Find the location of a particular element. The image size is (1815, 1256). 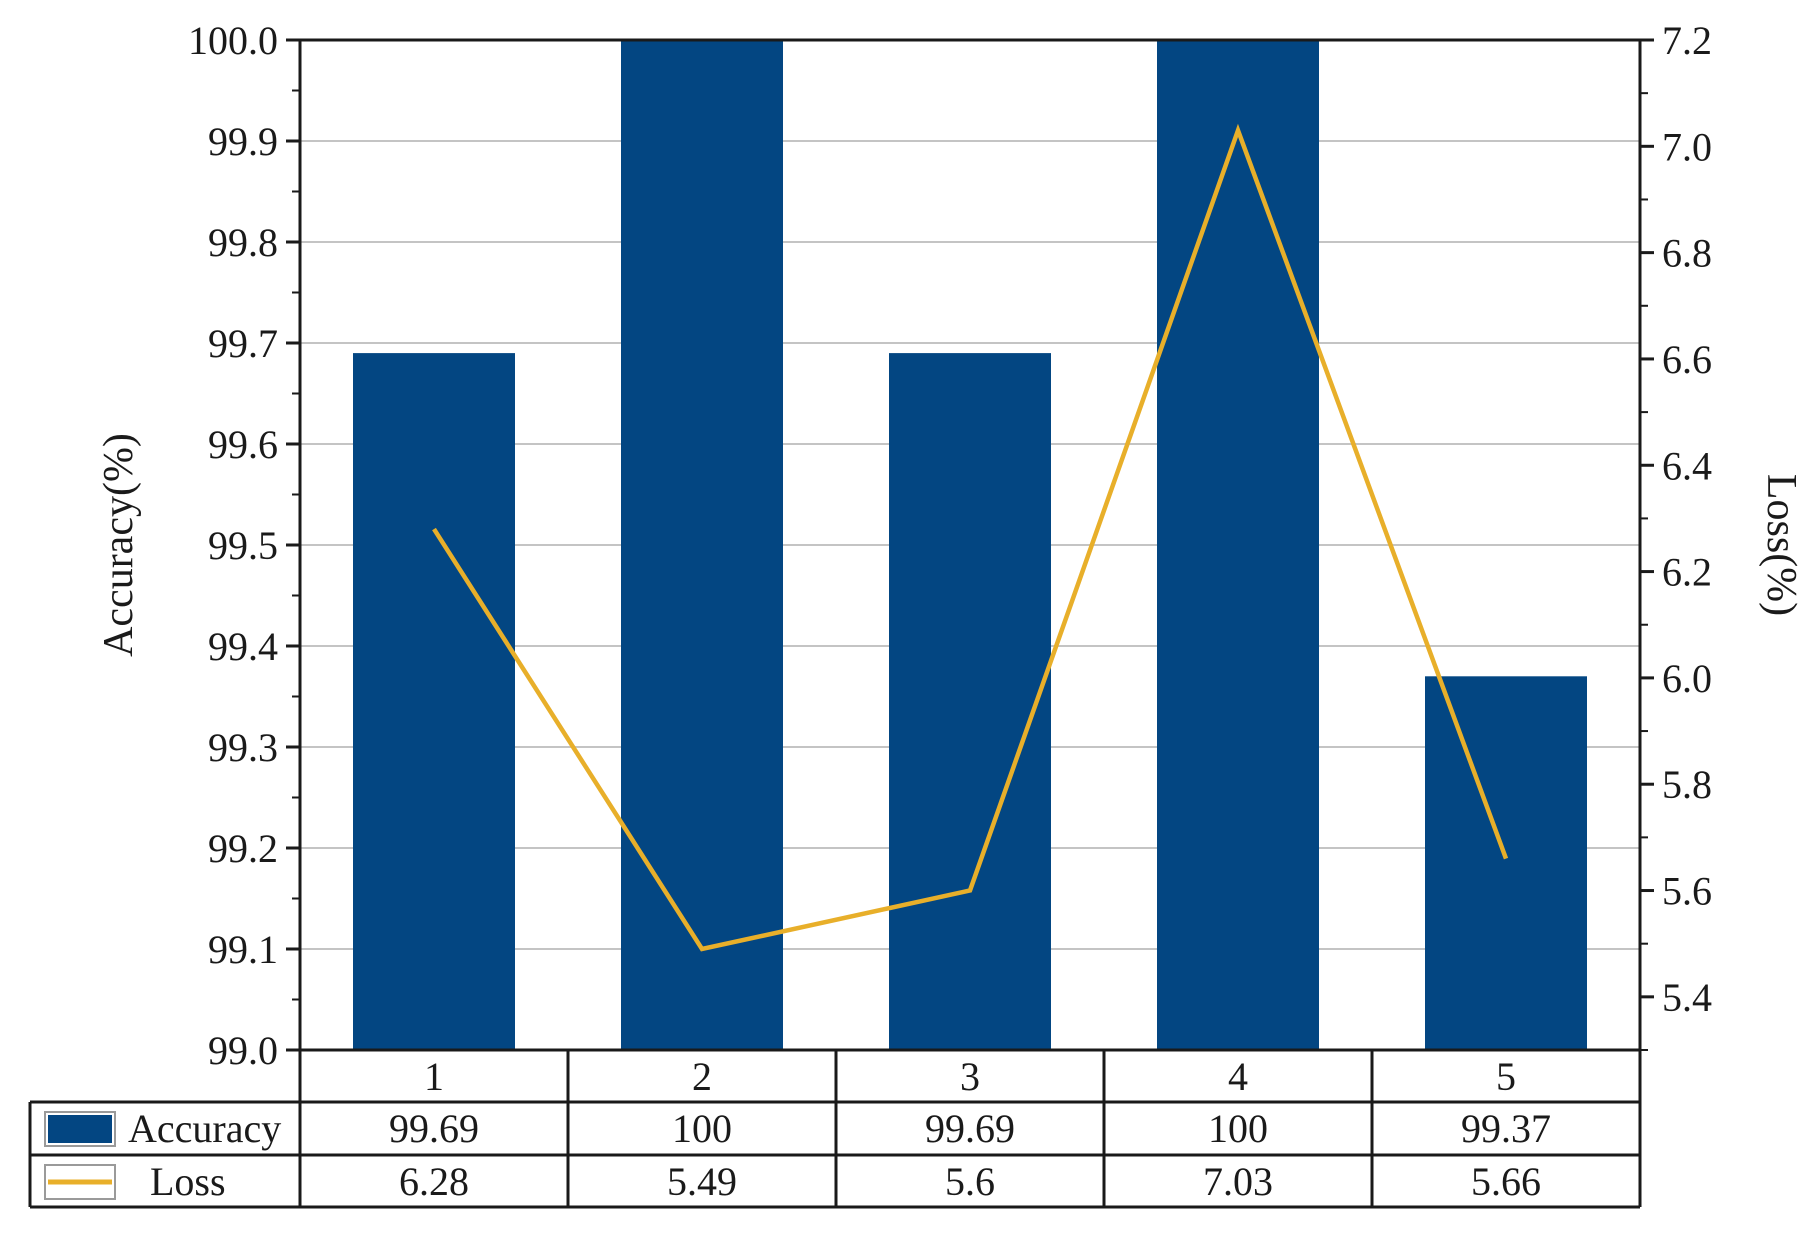

table-cell-loss: 5.49 is located at coordinates (702, 1181).